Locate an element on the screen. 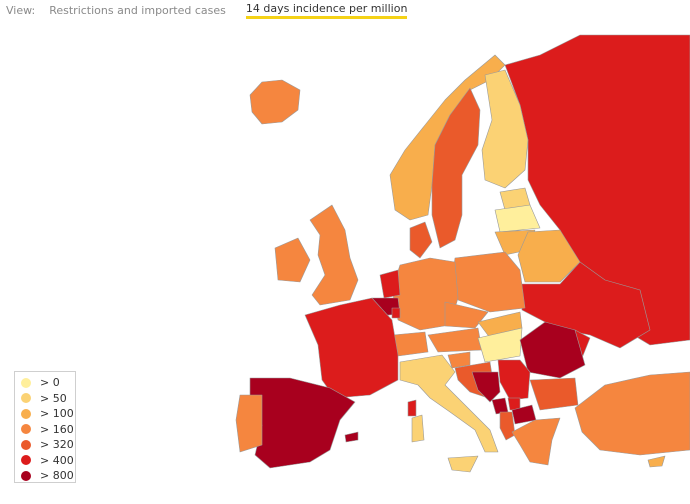 The width and height of the screenshot is (690, 504). country-uk is located at coordinates (334, 255).